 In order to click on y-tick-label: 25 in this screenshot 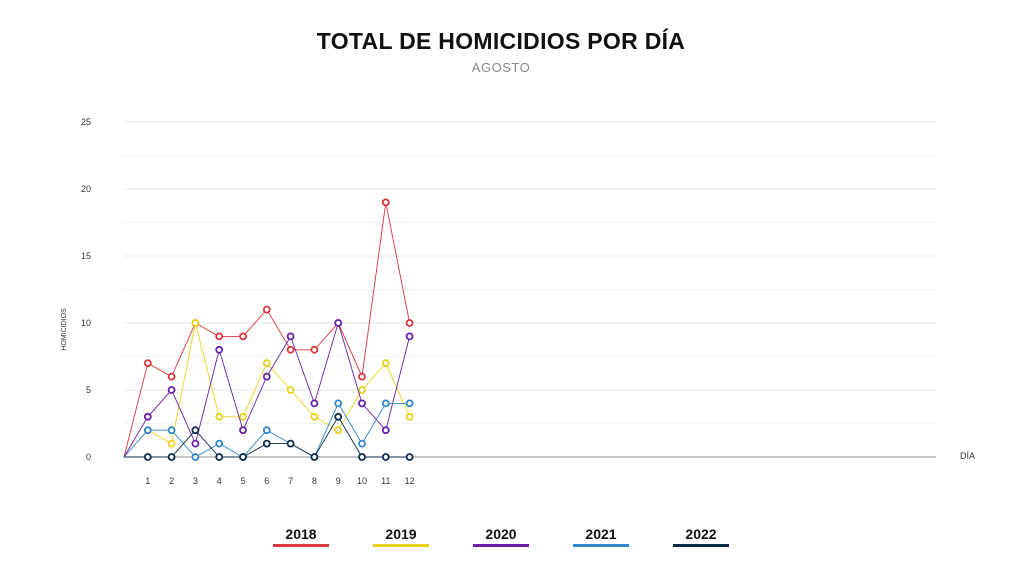, I will do `click(86, 122)`.